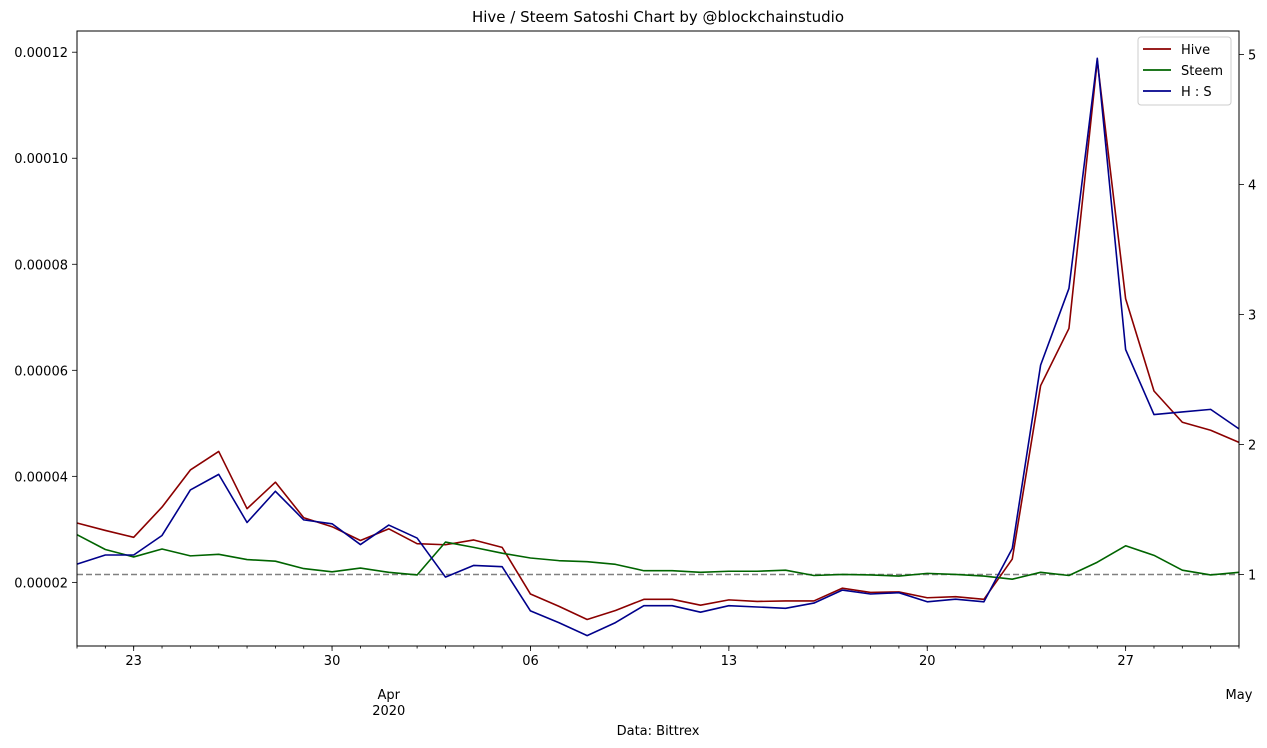  I want to click on x-tick-label: May, so click(1239, 695).